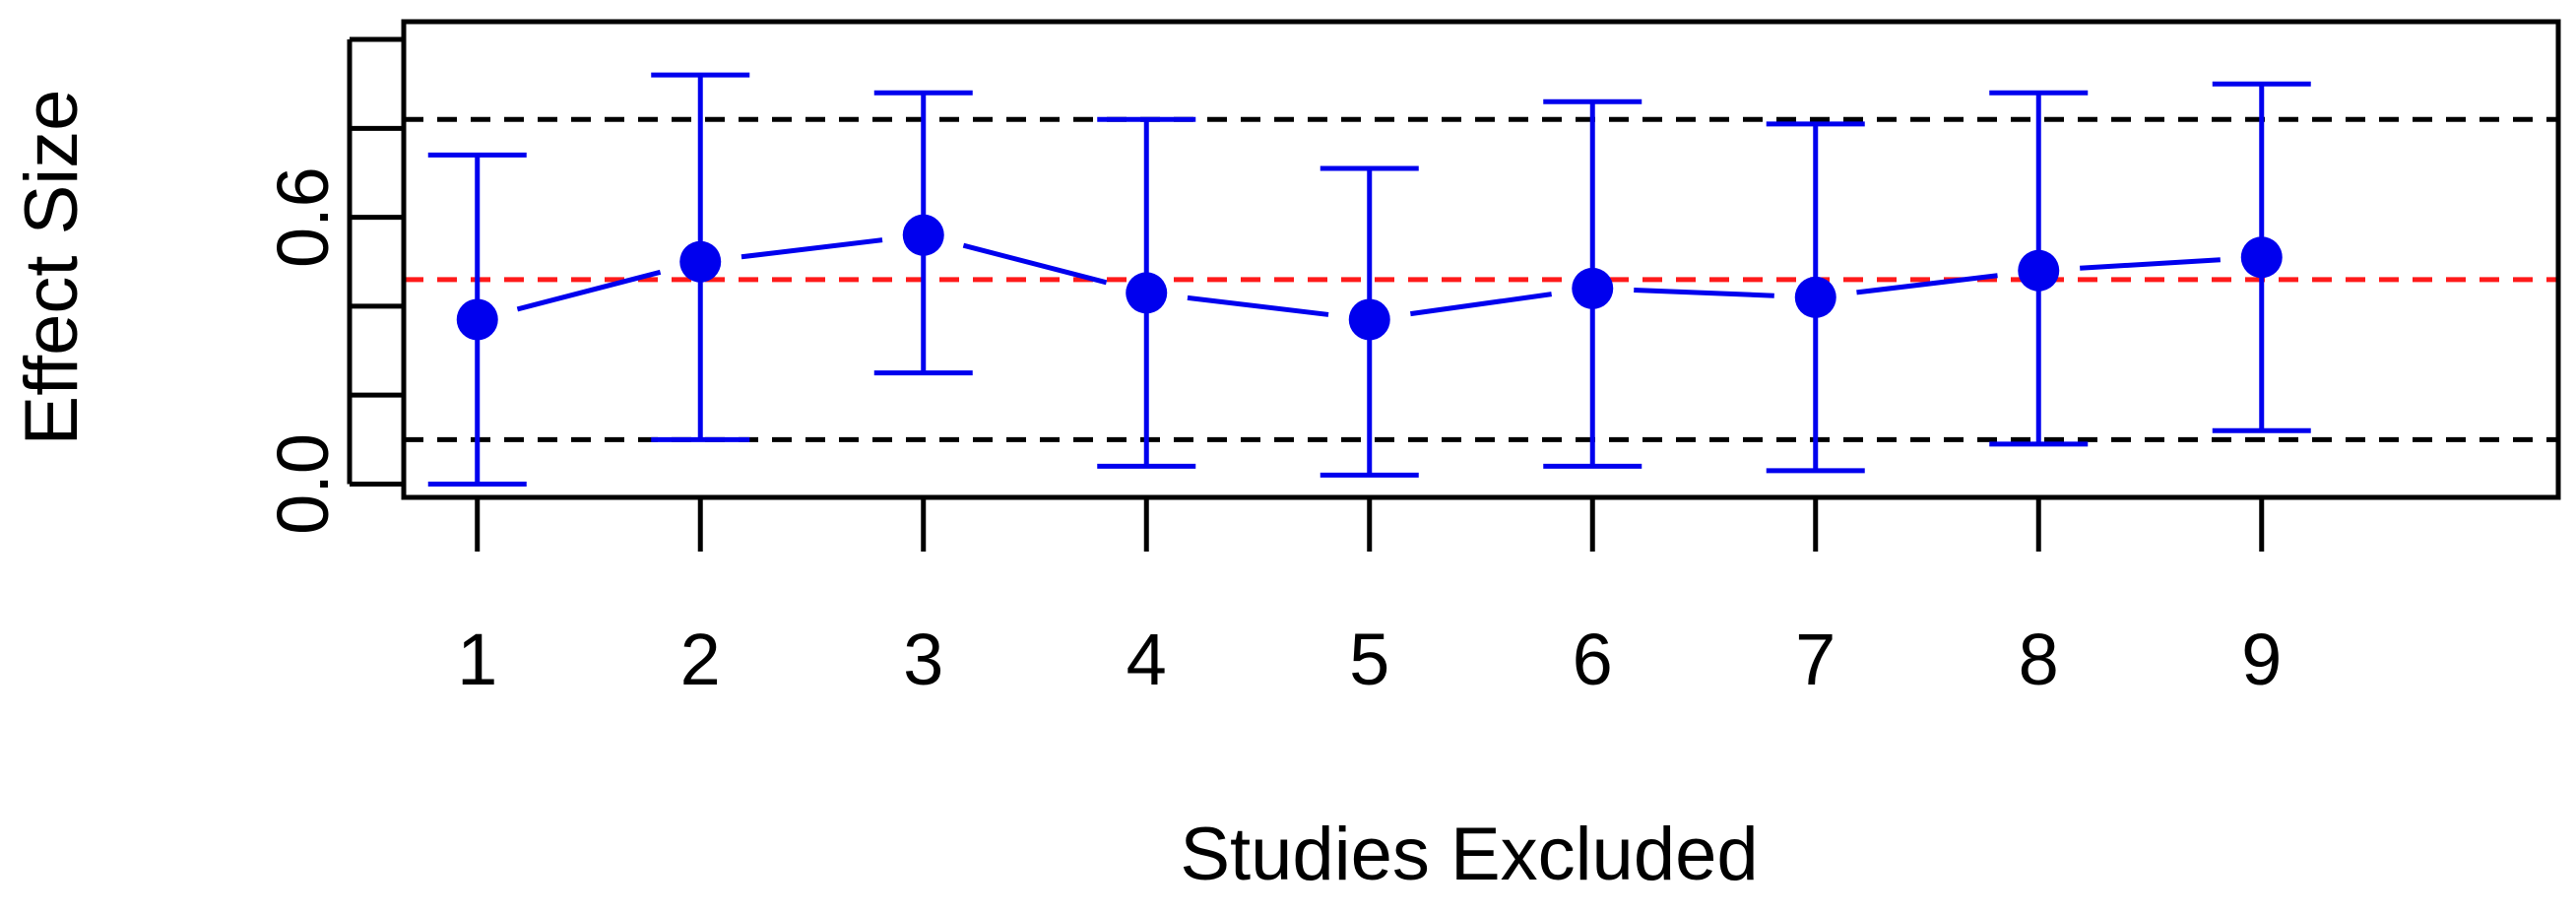 This screenshot has width=2576, height=914. Describe the element at coordinates (1369, 659) in the screenshot. I see `x-tick-label: 5` at that location.